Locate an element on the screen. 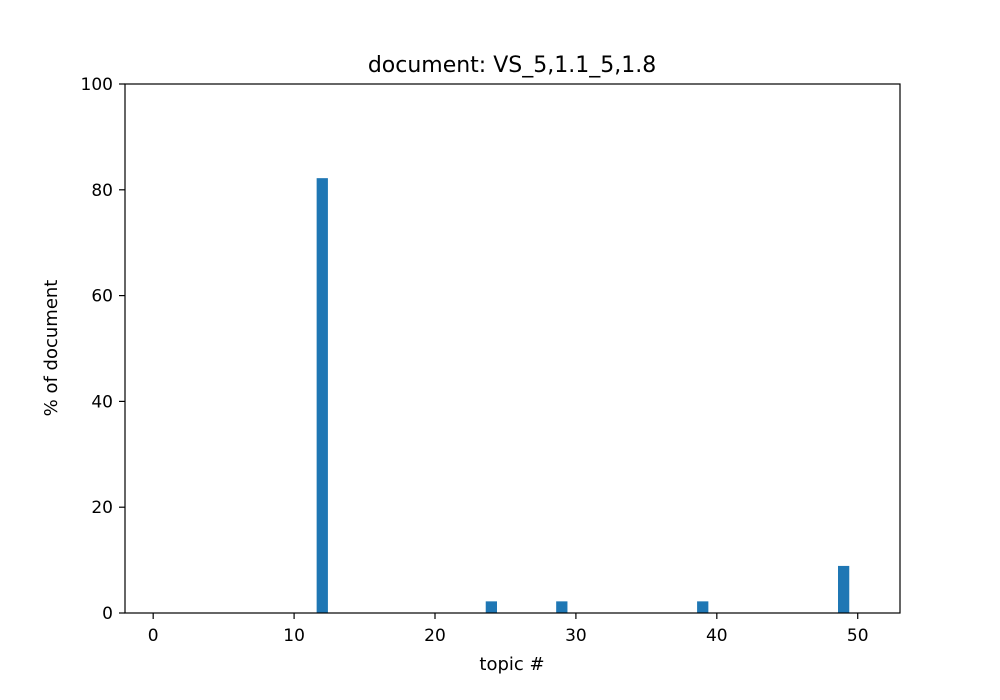  x-tick-label: 30 is located at coordinates (576, 636).